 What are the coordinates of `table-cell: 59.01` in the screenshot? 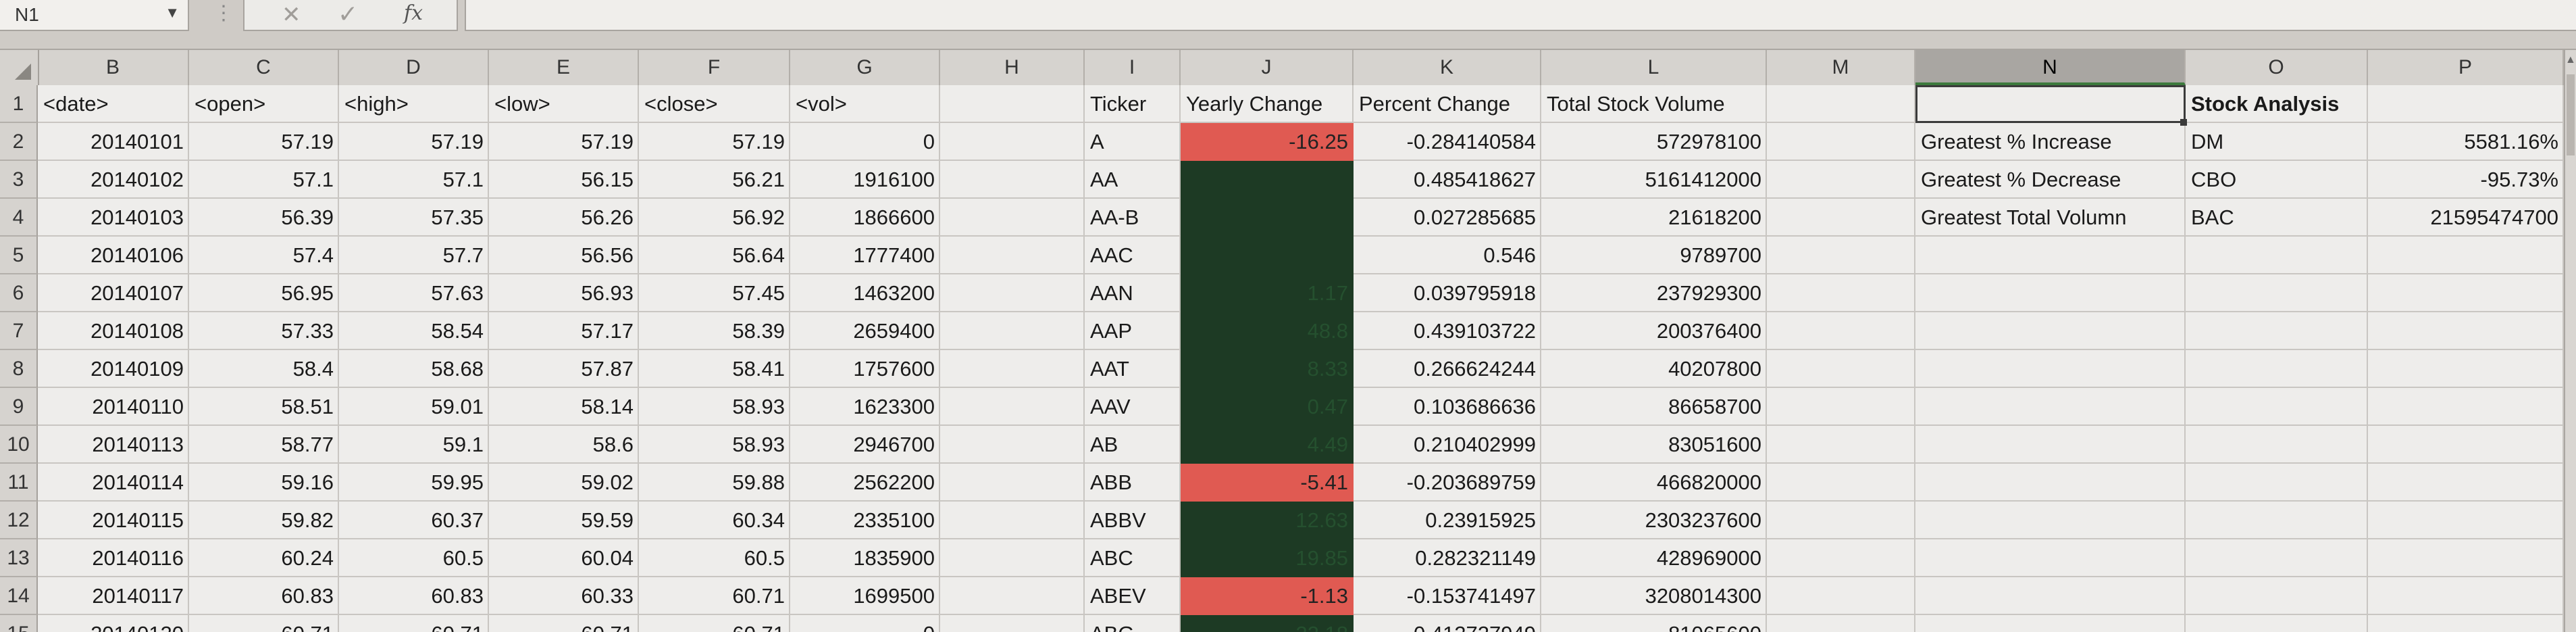 It's located at (457, 406).